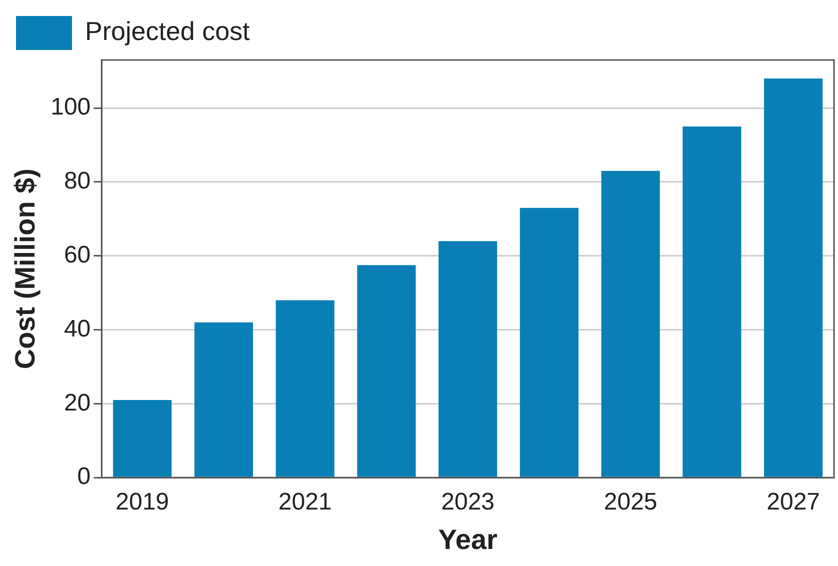 The image size is (838, 566). I want to click on x-tick-label: 2025, so click(631, 502).